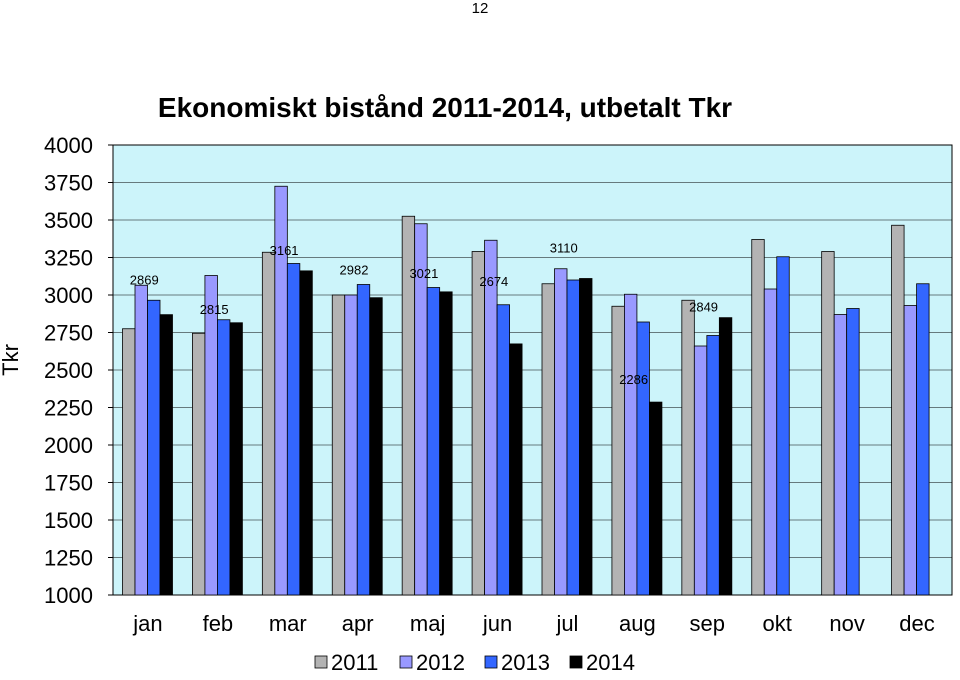 The image size is (960, 680). What do you see at coordinates (147, 623) in the screenshot?
I see `x-tick-label: jan` at bounding box center [147, 623].